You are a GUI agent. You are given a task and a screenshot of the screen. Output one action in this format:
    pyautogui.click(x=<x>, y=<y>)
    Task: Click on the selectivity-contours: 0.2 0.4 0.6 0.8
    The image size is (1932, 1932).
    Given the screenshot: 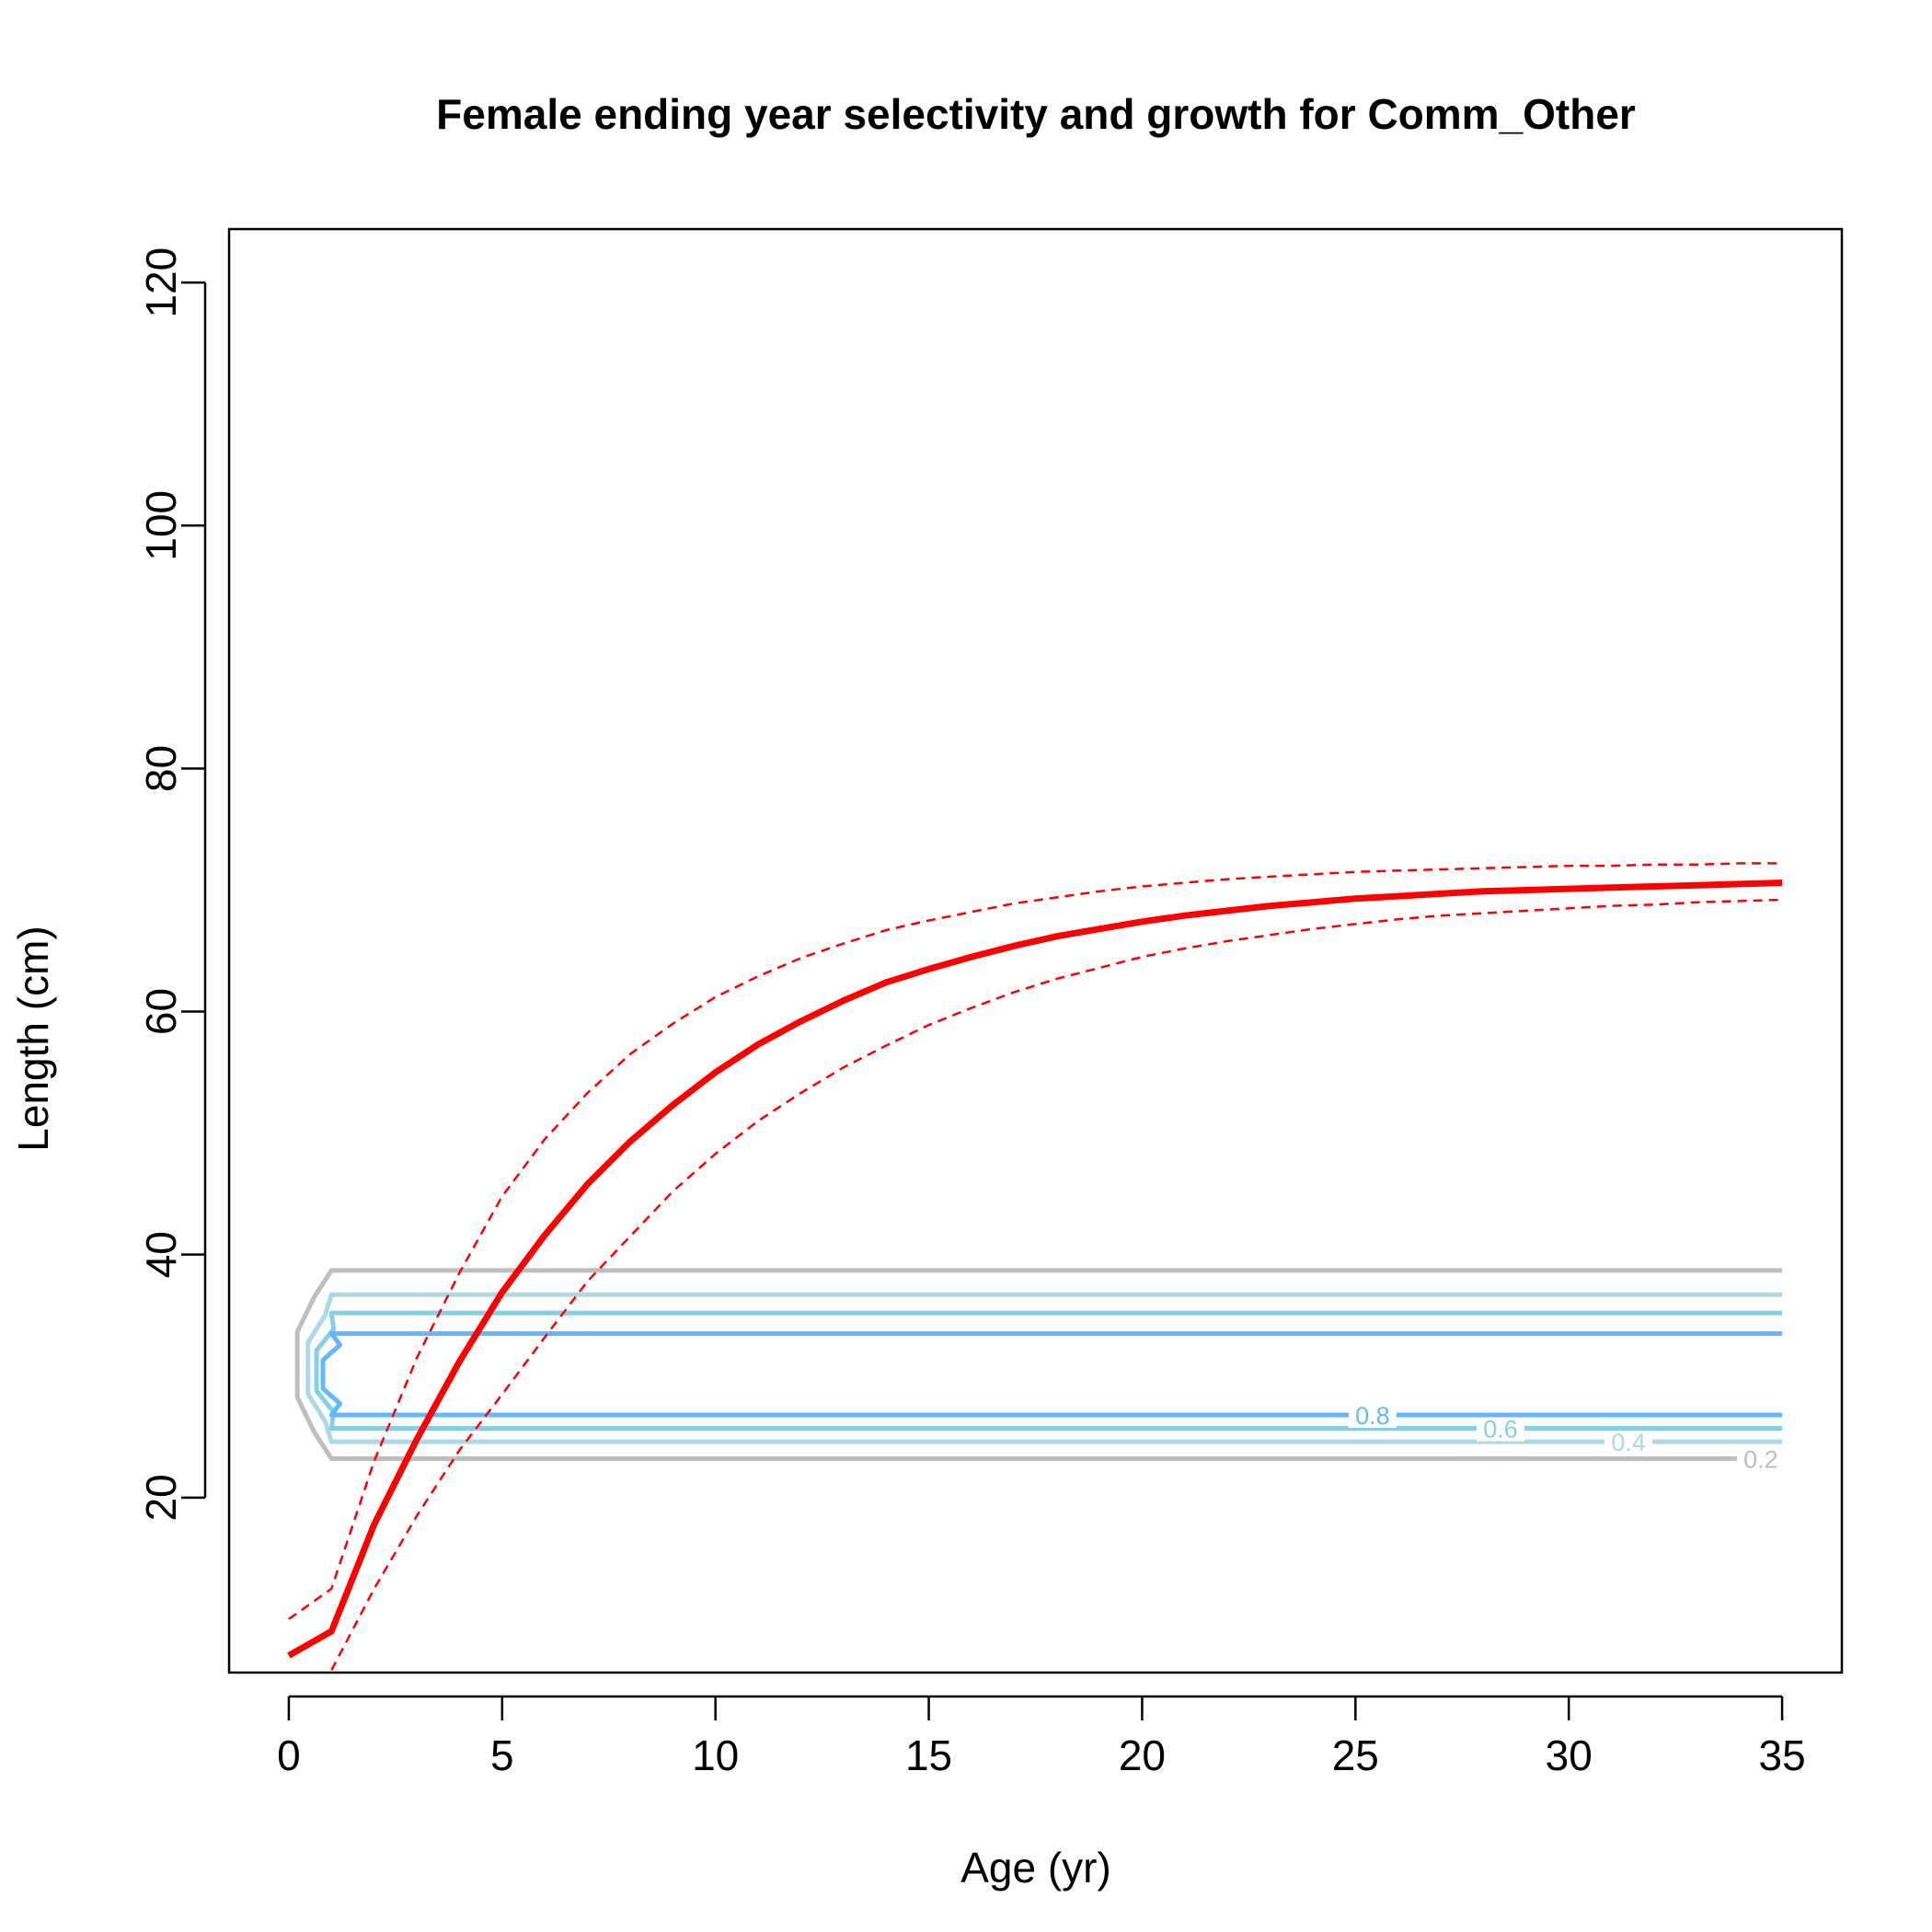 What is the action you would take?
    pyautogui.click(x=1039, y=1371)
    